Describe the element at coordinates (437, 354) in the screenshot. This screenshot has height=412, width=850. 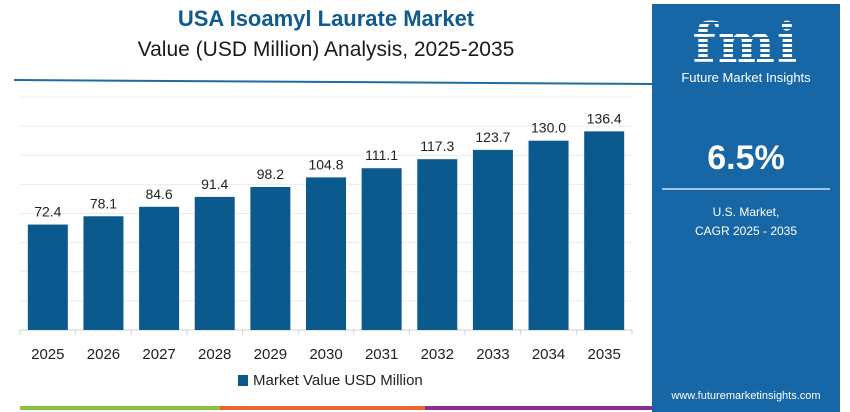
I see `x-tick-label: 2032` at that location.